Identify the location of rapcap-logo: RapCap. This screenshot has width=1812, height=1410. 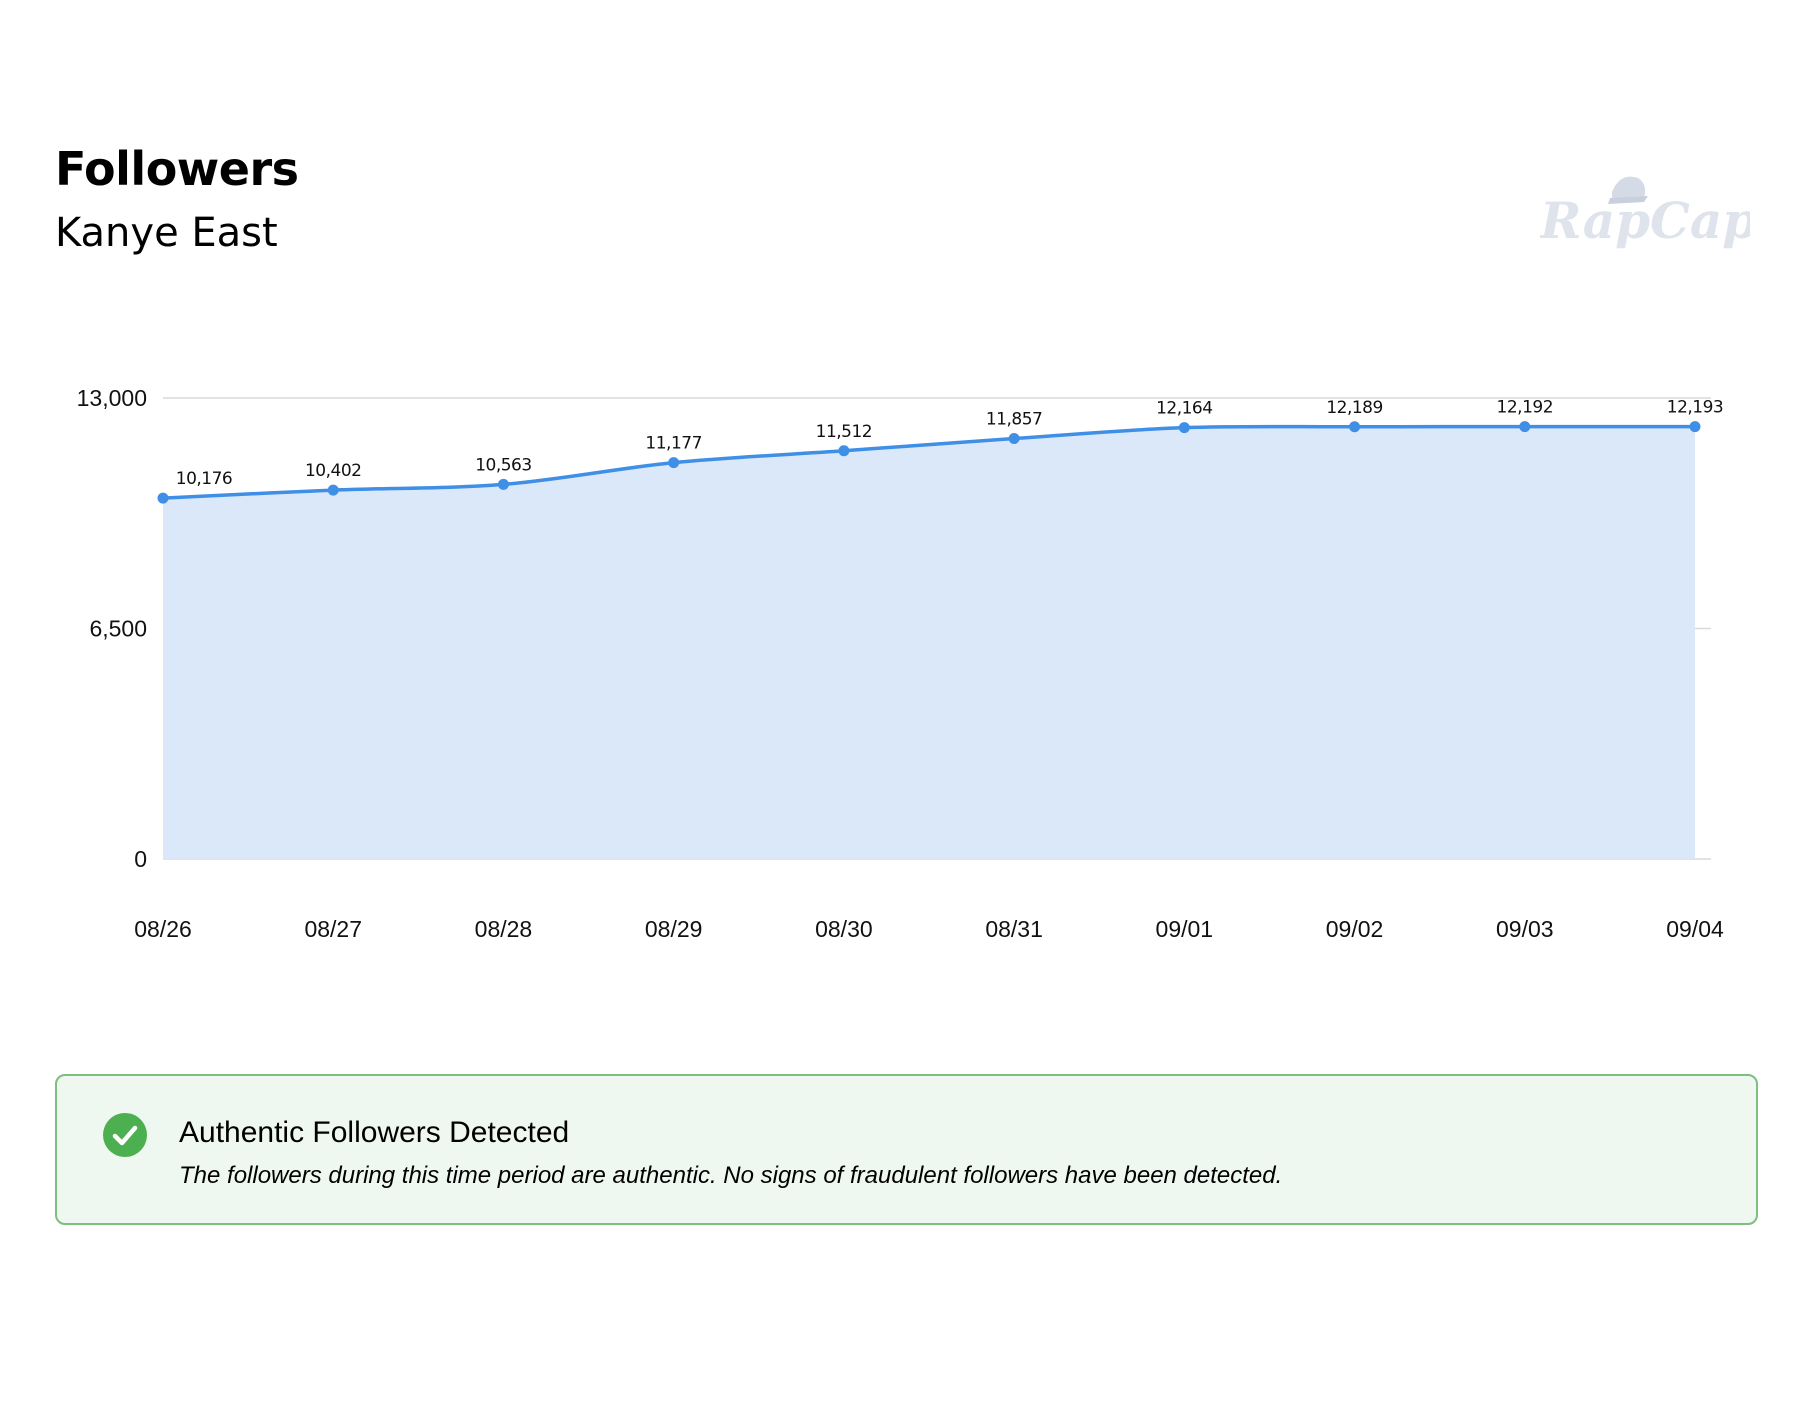
(1645, 213).